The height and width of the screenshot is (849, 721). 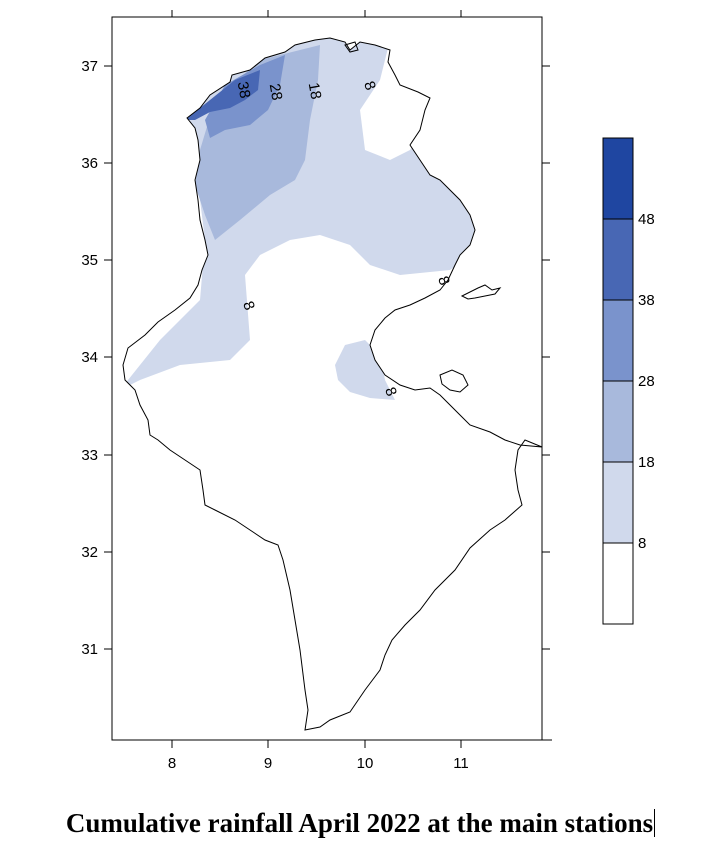 What do you see at coordinates (646, 381) in the screenshot?
I see `legend-label: 28` at bounding box center [646, 381].